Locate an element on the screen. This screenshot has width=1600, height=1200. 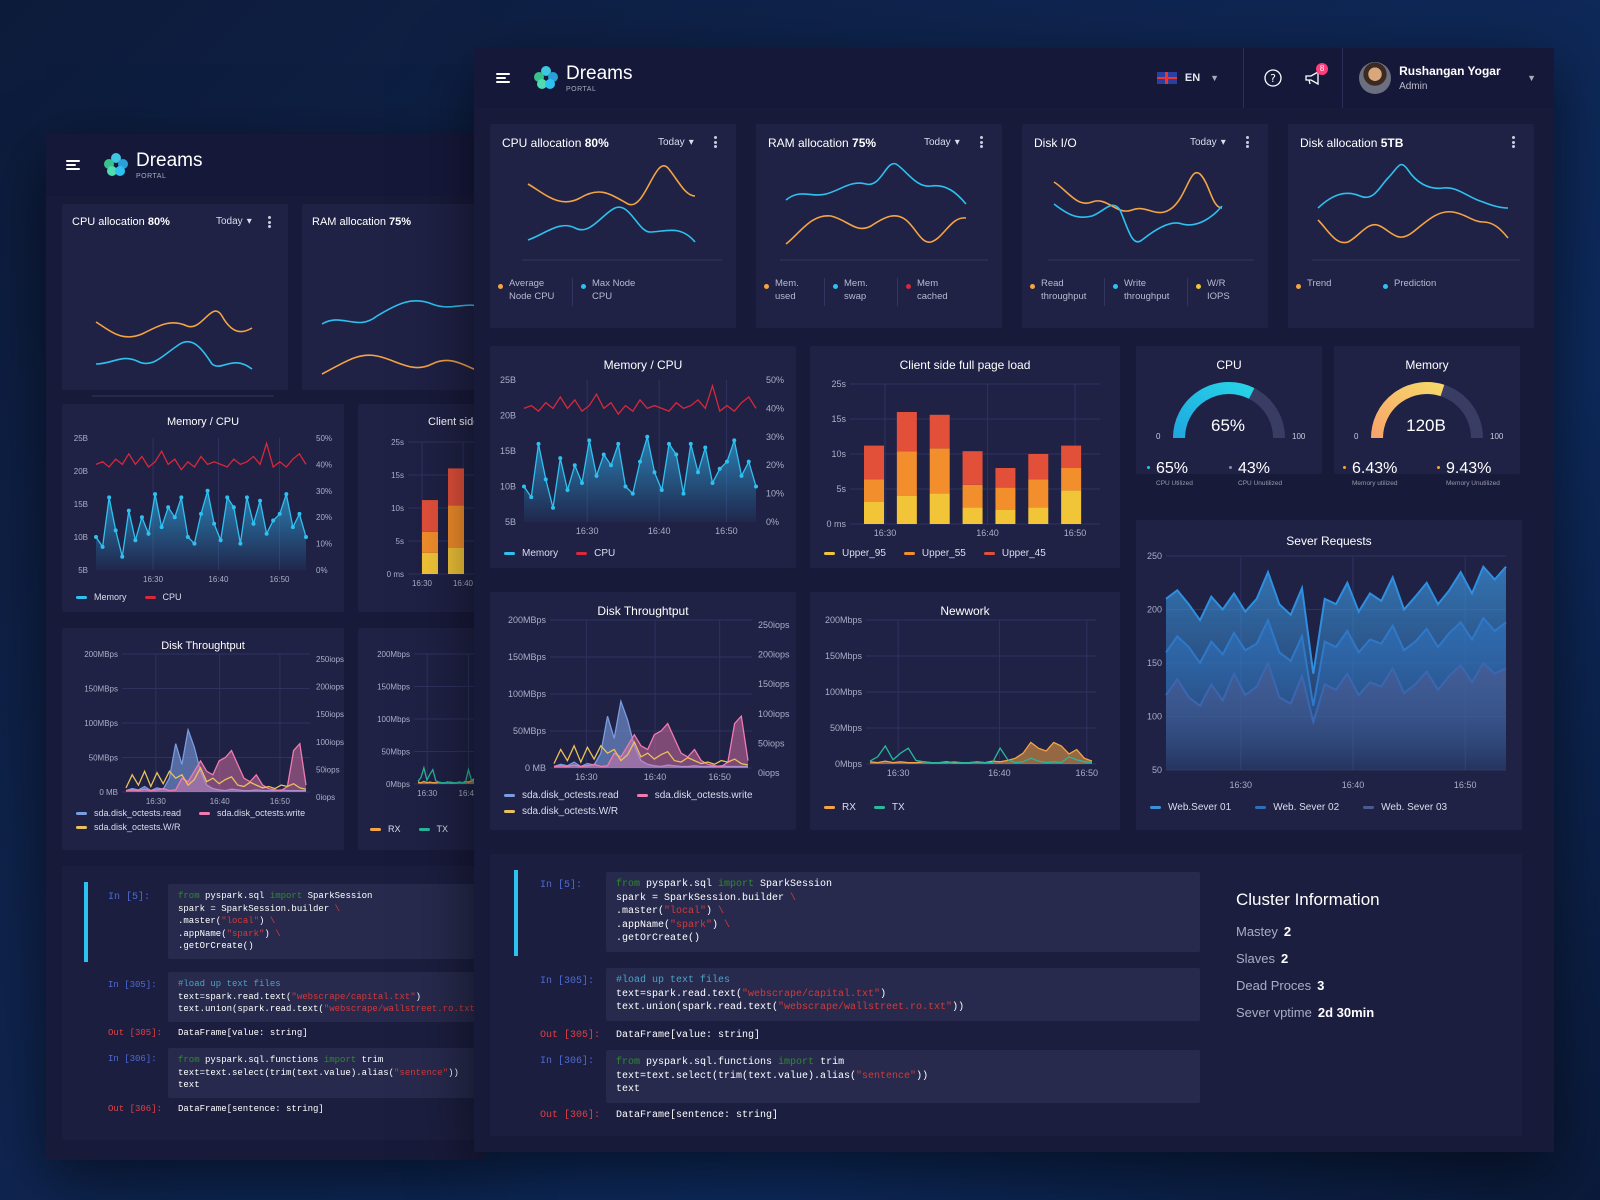
megaphone-icon: 8 is located at coordinates (1316, 75).